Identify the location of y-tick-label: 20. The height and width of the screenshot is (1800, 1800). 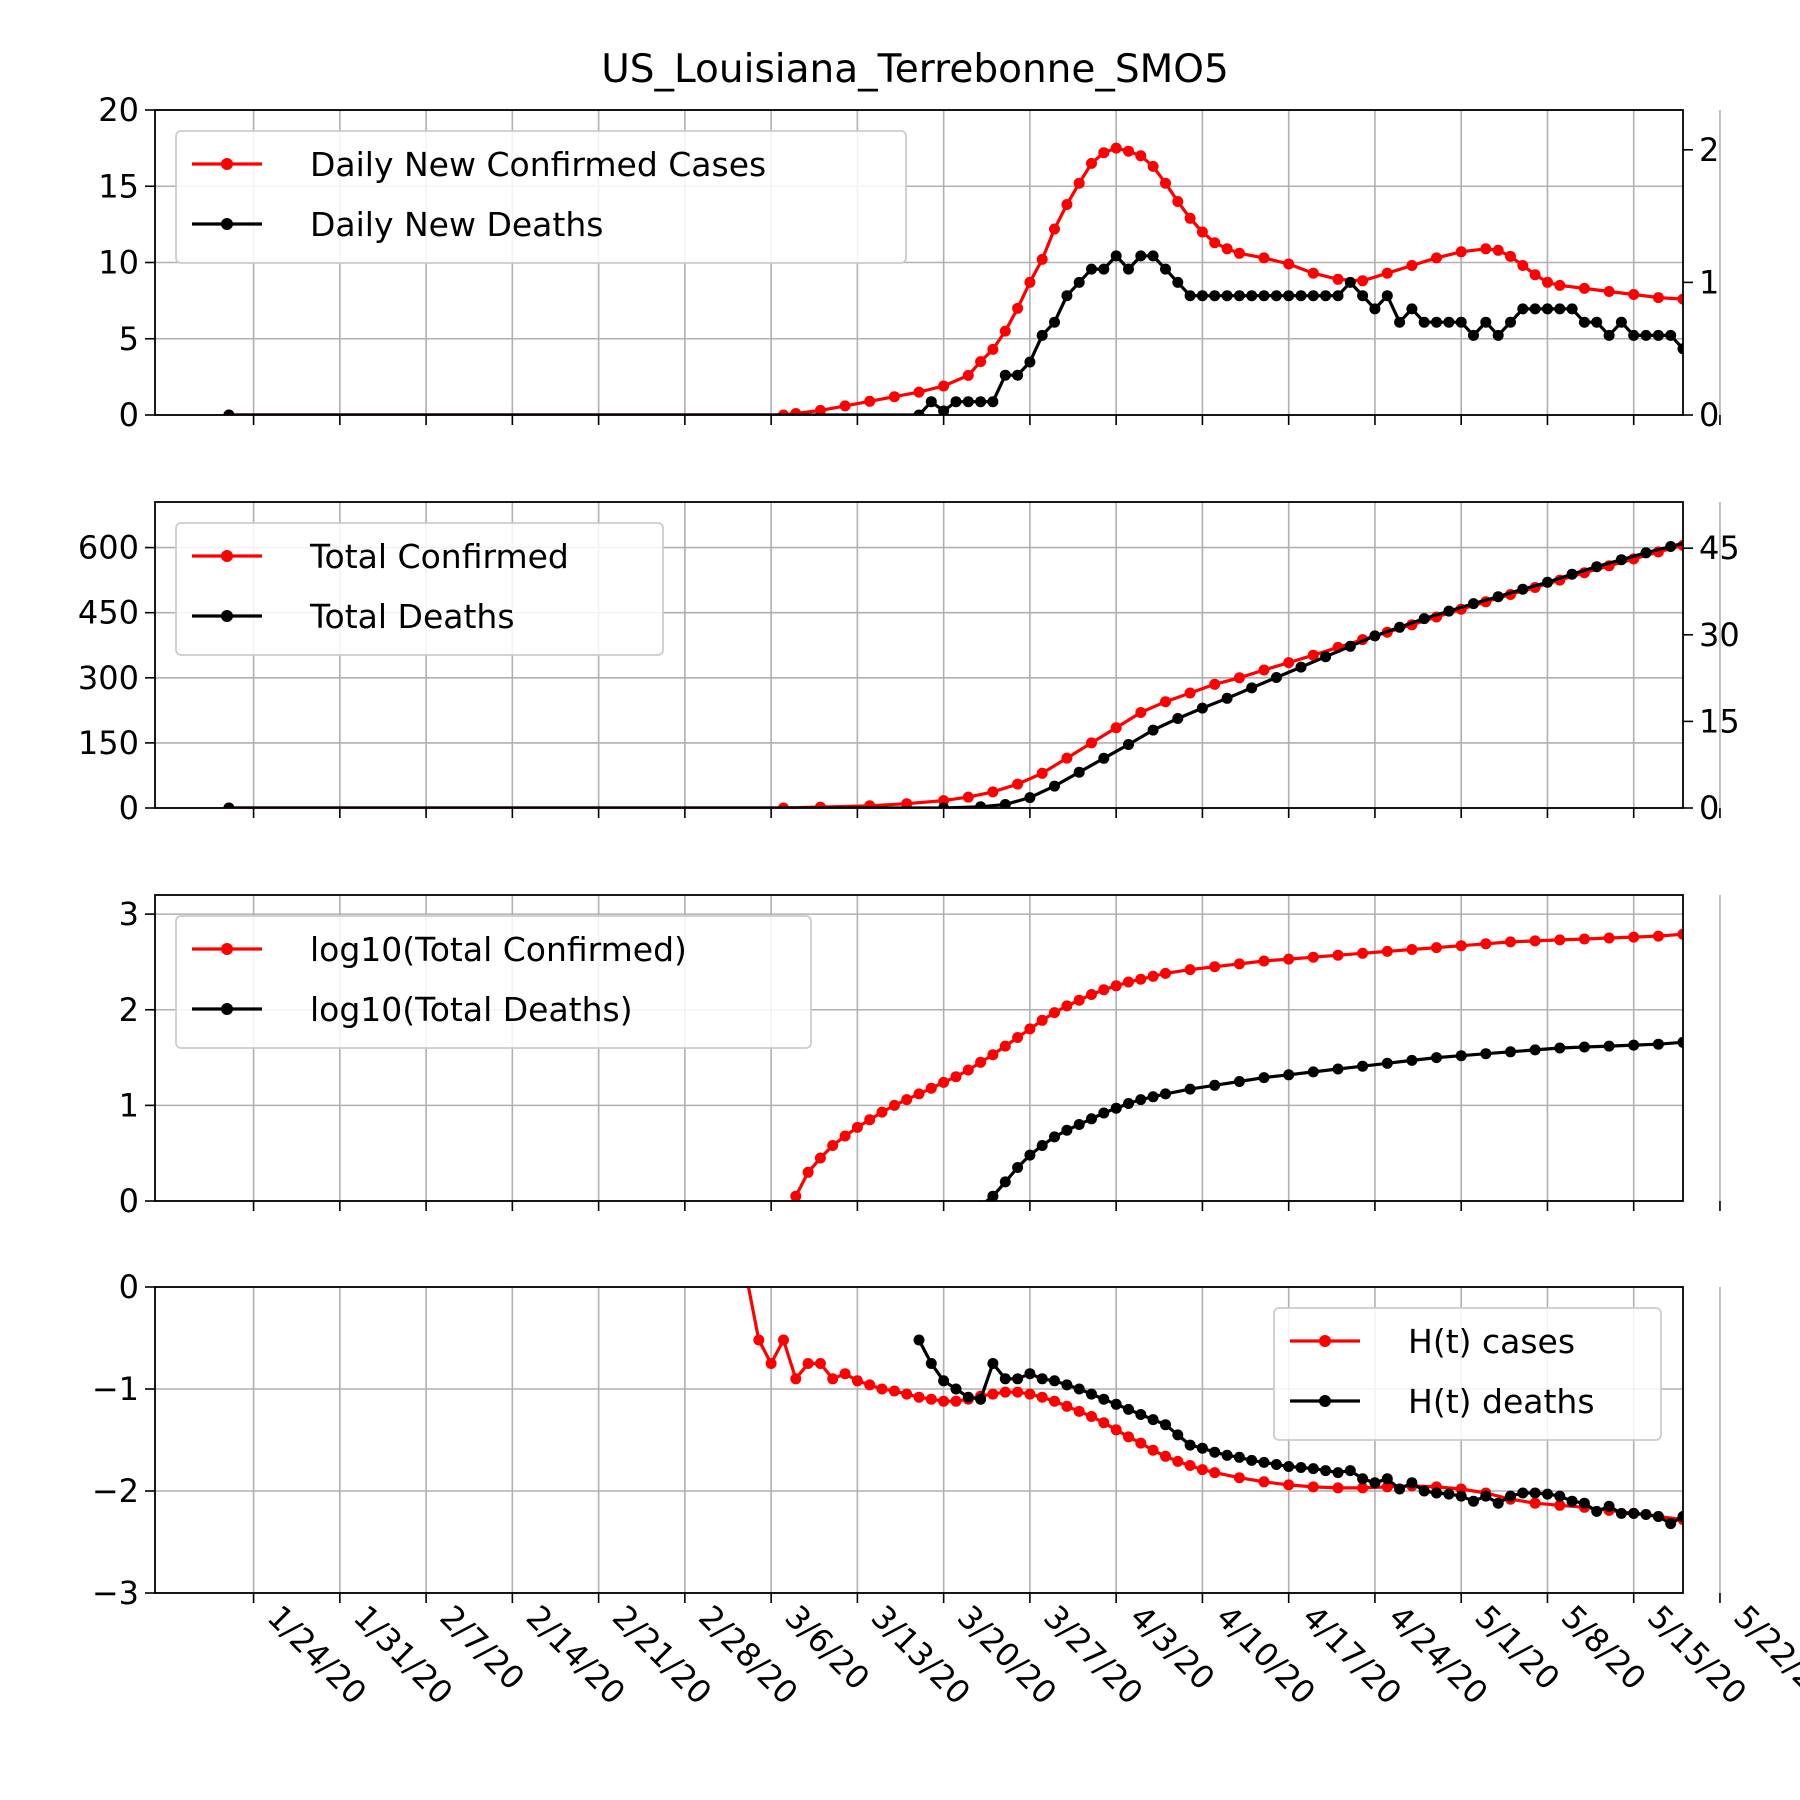
(118, 110).